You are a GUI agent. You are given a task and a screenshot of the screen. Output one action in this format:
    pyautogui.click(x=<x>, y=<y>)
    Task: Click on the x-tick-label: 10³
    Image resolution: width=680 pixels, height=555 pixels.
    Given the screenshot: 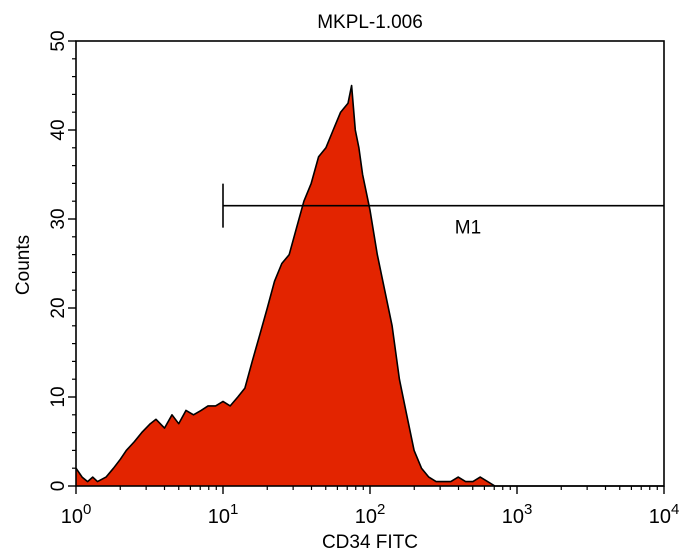 What is the action you would take?
    pyautogui.click(x=517, y=514)
    